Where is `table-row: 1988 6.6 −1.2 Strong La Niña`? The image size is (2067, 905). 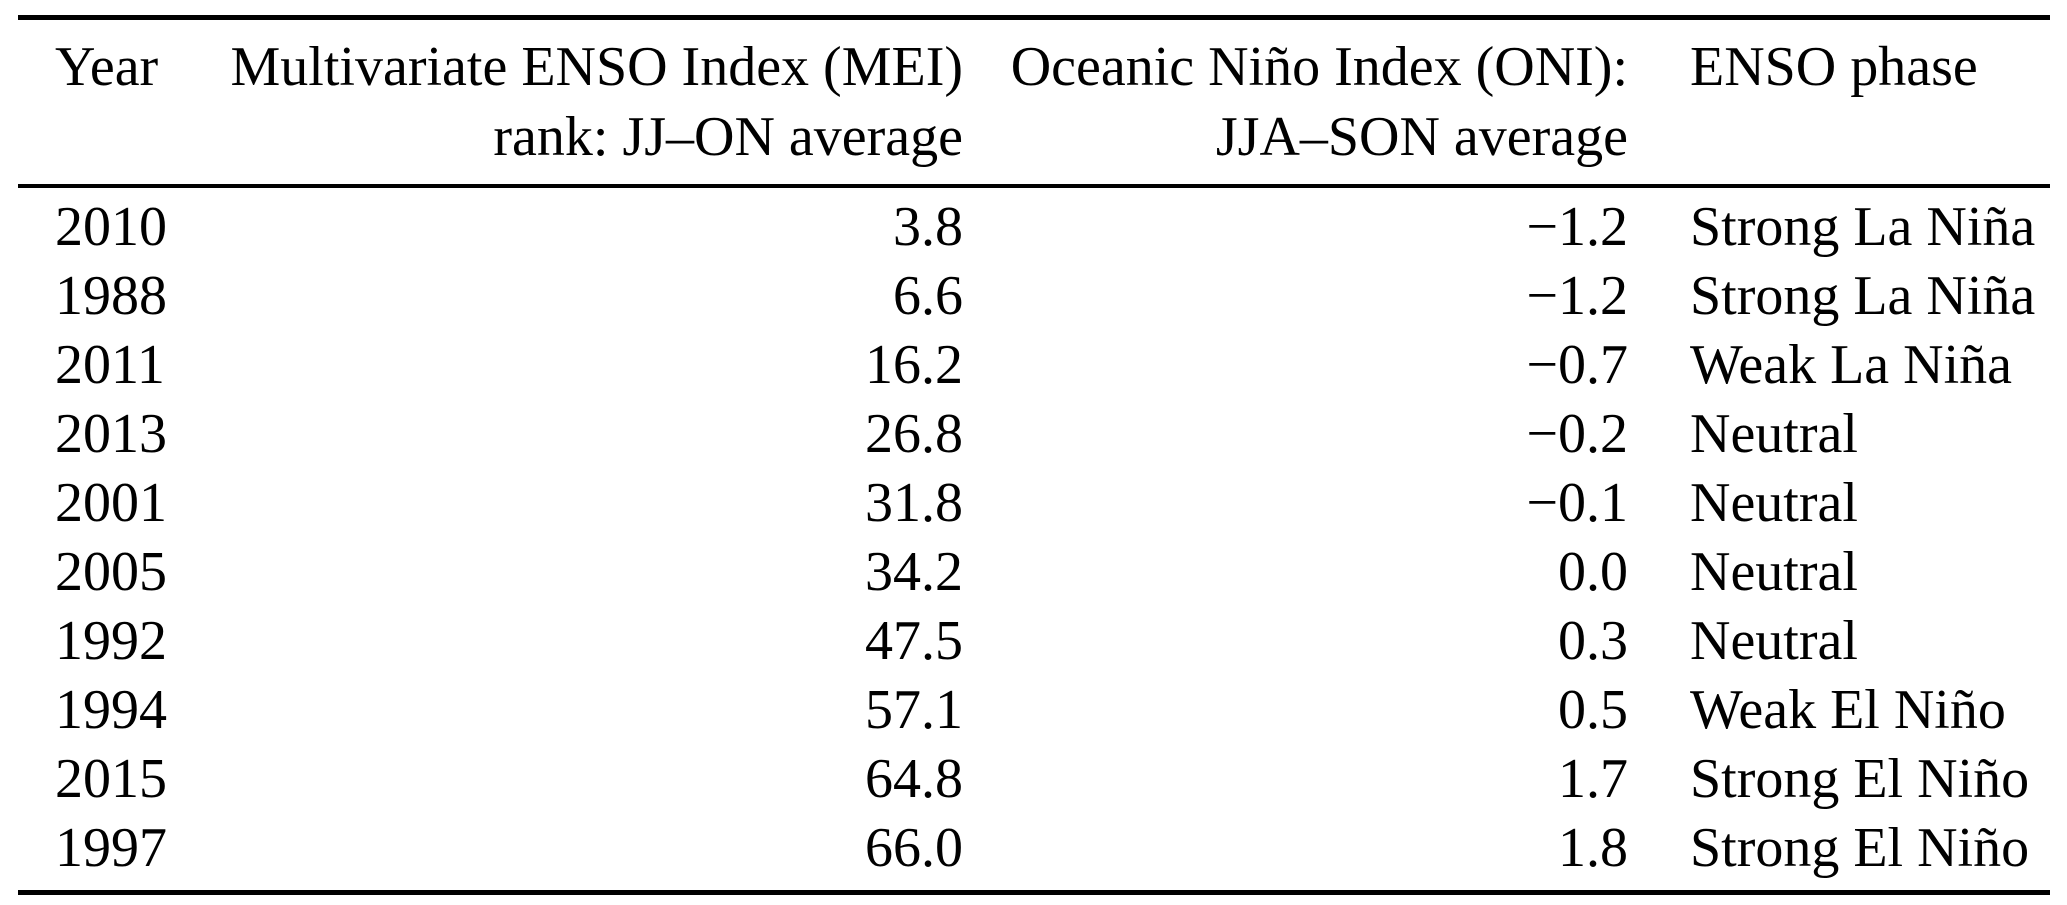
table-row: 1988 6.6 −1.2 Strong La Niña is located at coordinates (1034, 296).